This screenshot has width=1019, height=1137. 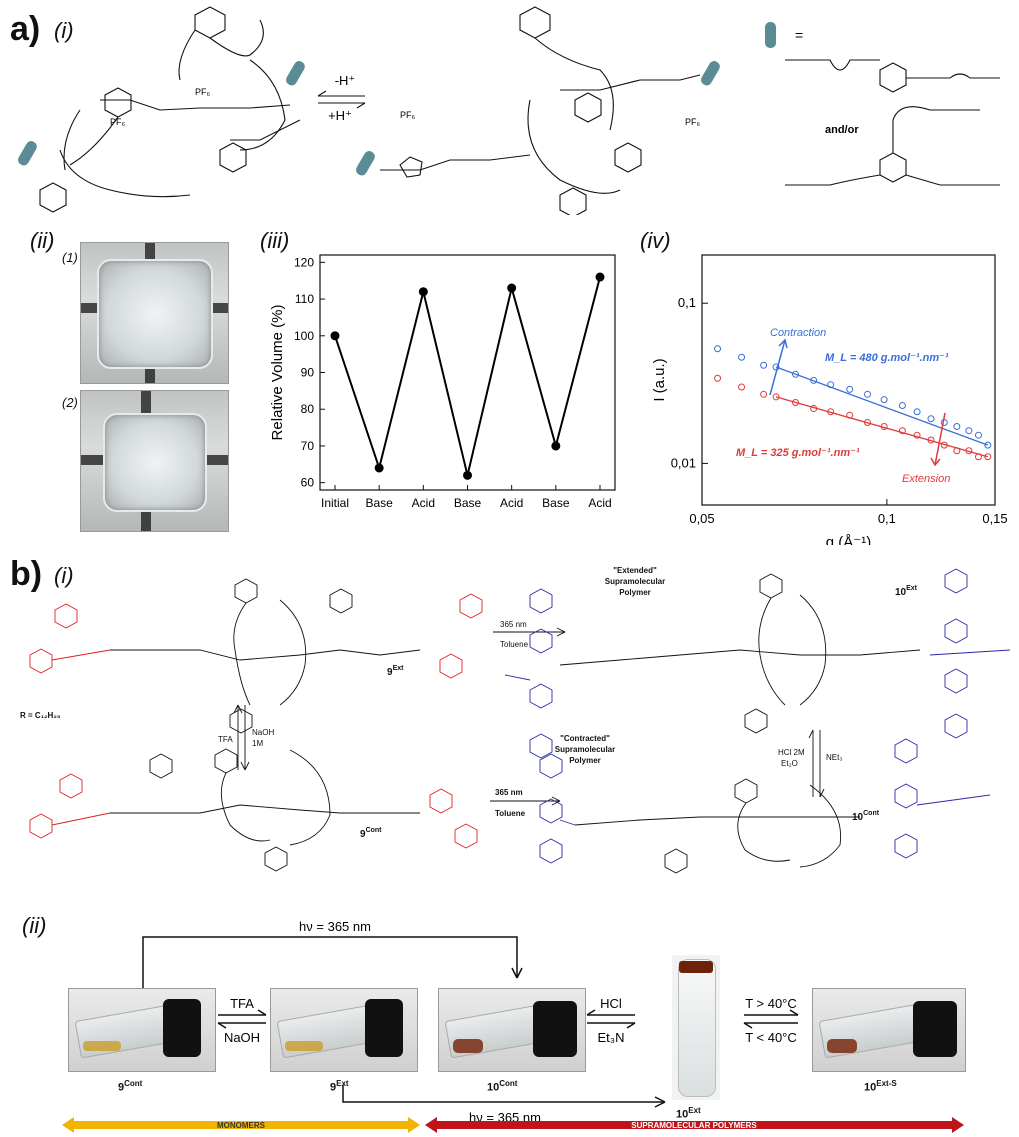 I want to click on x-tick-label: Base, so click(x=468, y=503).